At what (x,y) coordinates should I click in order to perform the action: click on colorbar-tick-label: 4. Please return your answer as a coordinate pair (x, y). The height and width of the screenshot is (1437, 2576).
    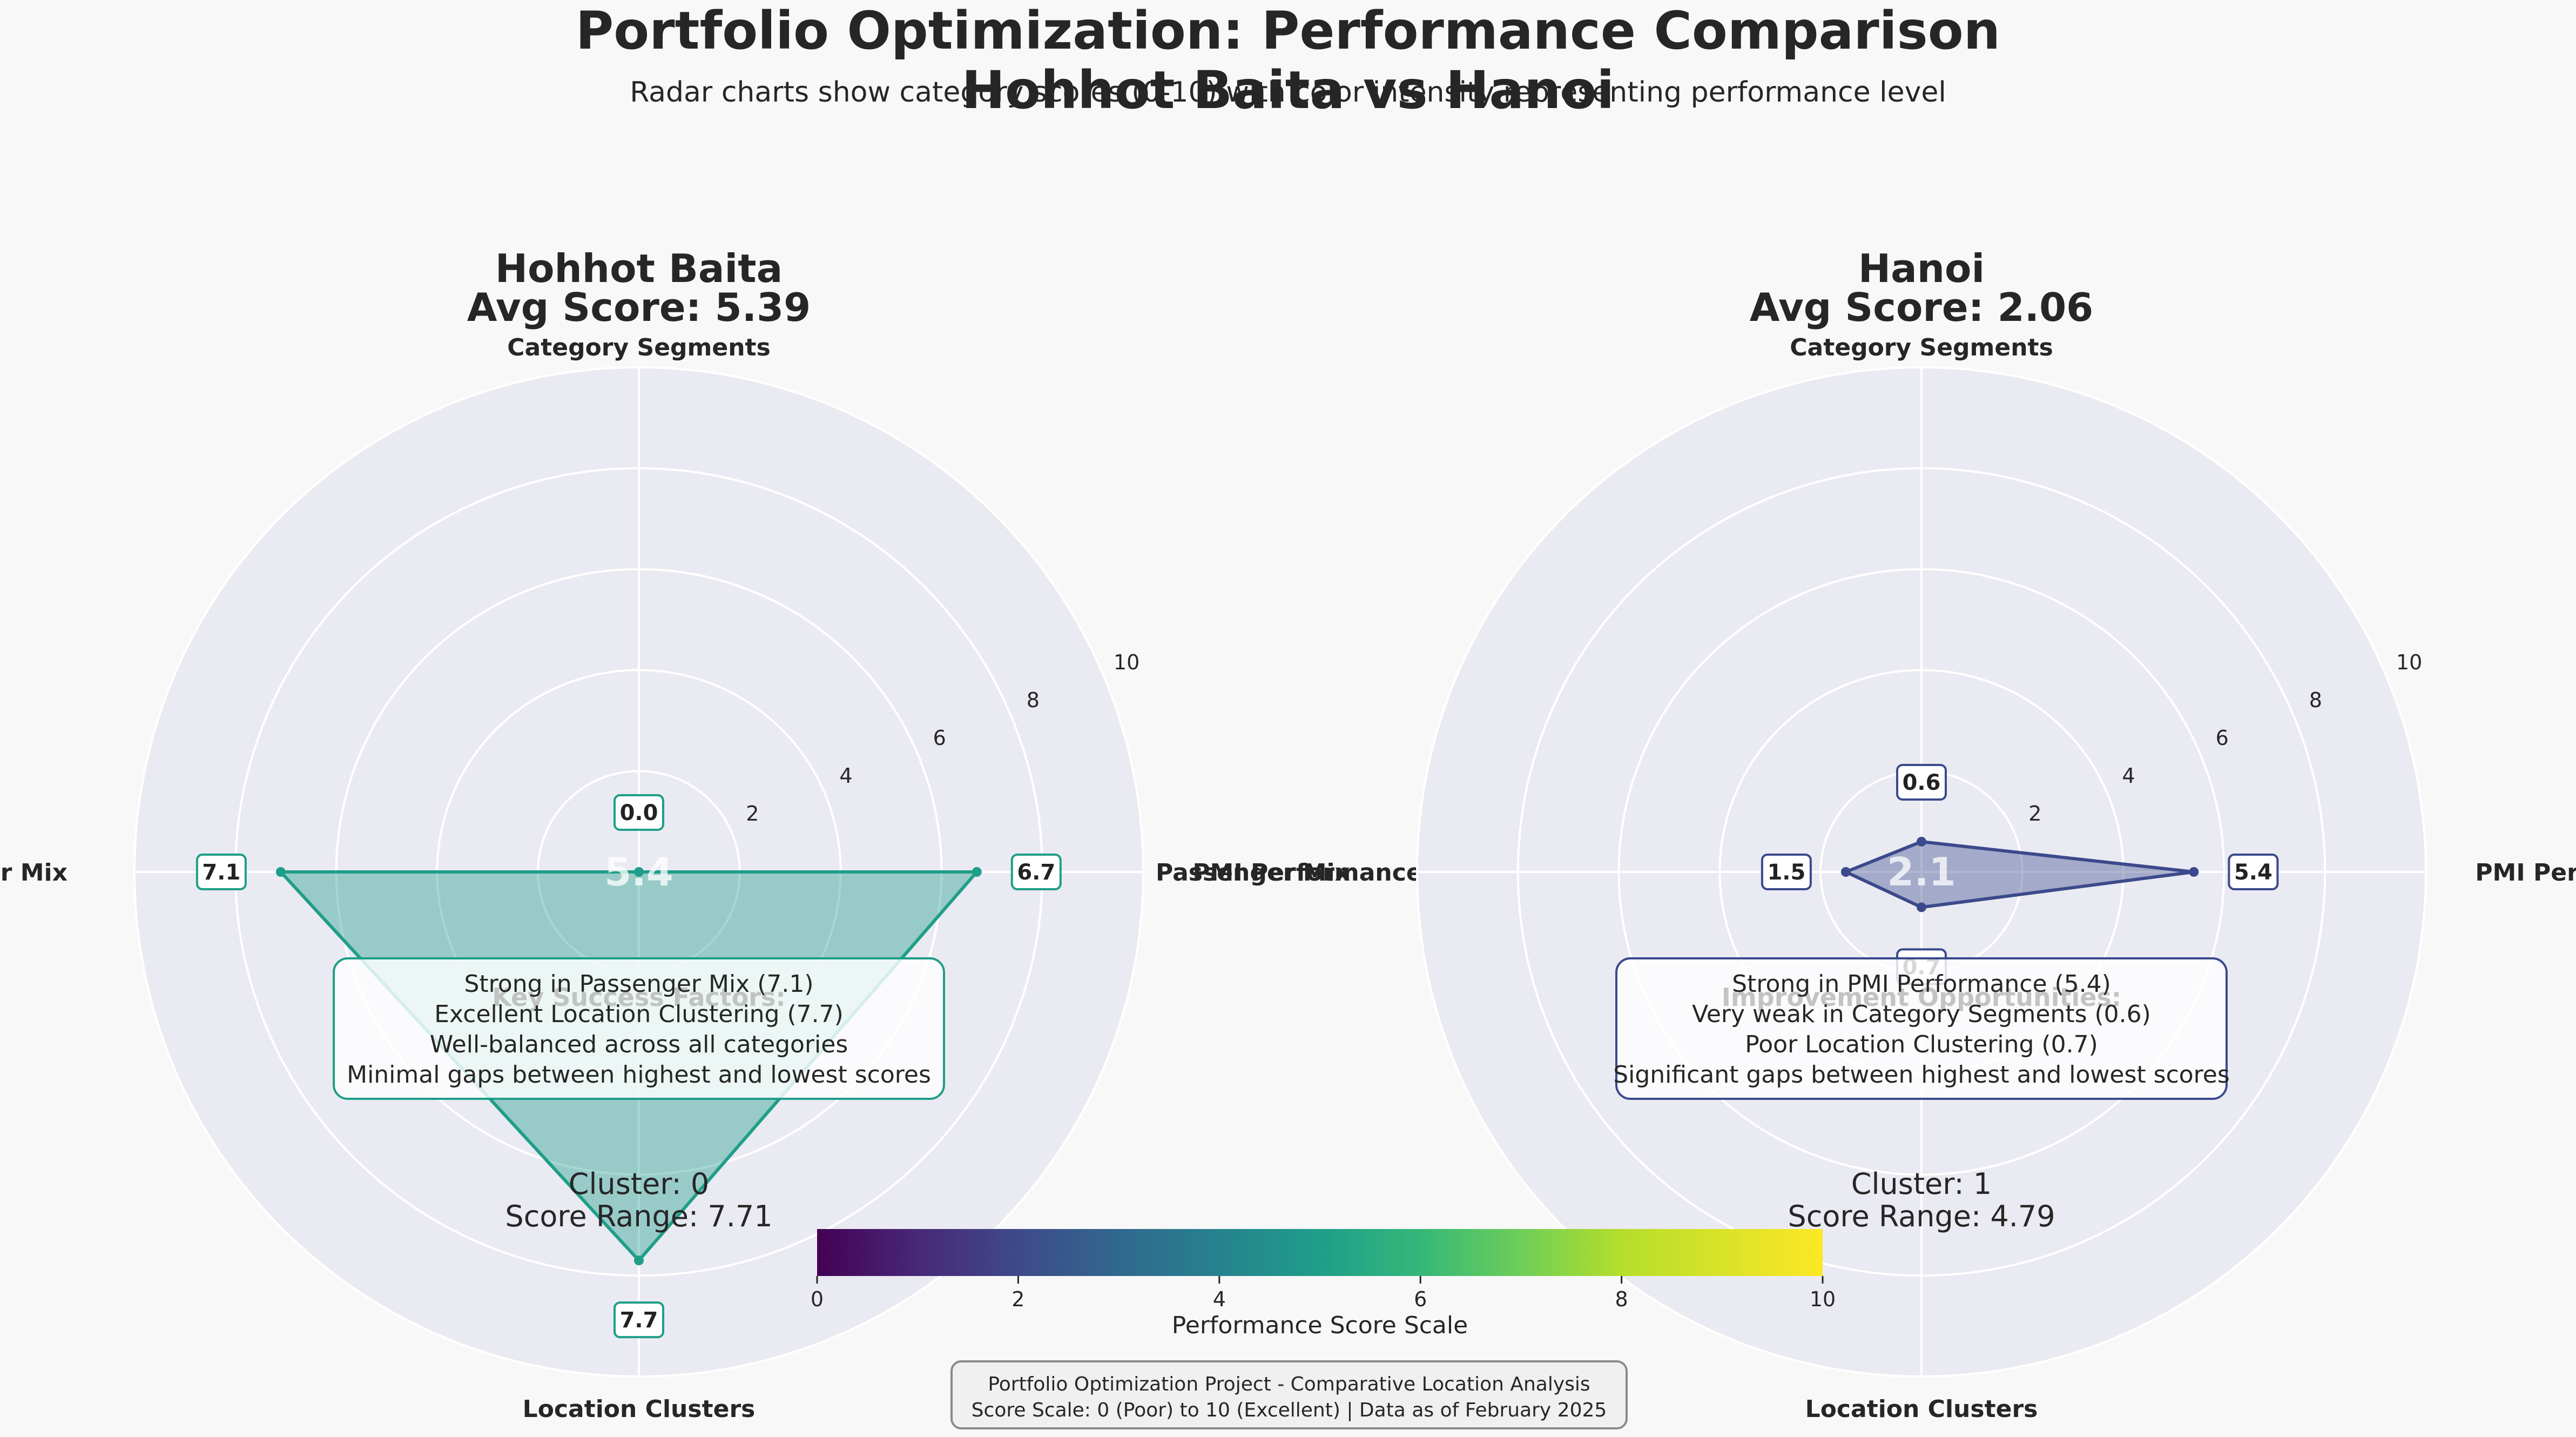
    Looking at the image, I should click on (1219, 1299).